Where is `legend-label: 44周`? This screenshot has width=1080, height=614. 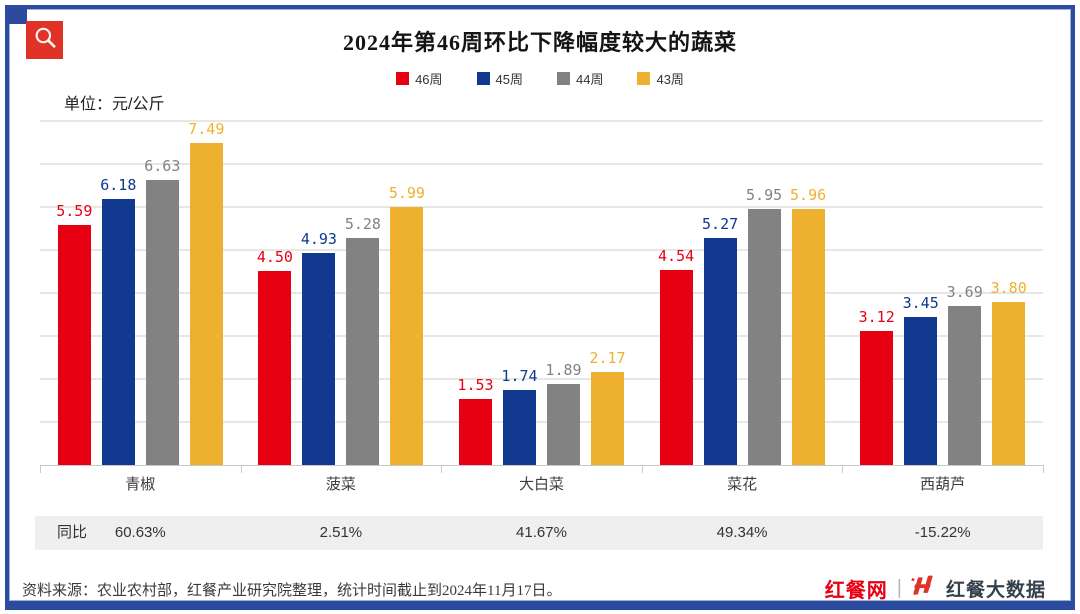 legend-label: 44周 is located at coordinates (590, 79).